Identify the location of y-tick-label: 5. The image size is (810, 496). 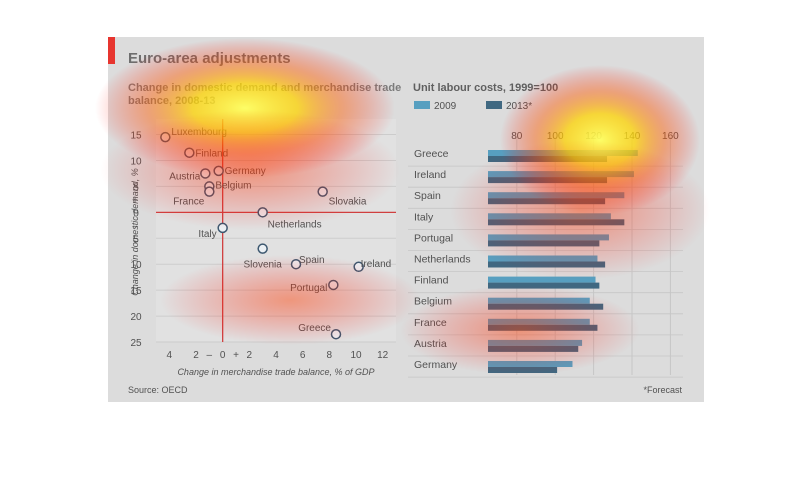
(136, 239).